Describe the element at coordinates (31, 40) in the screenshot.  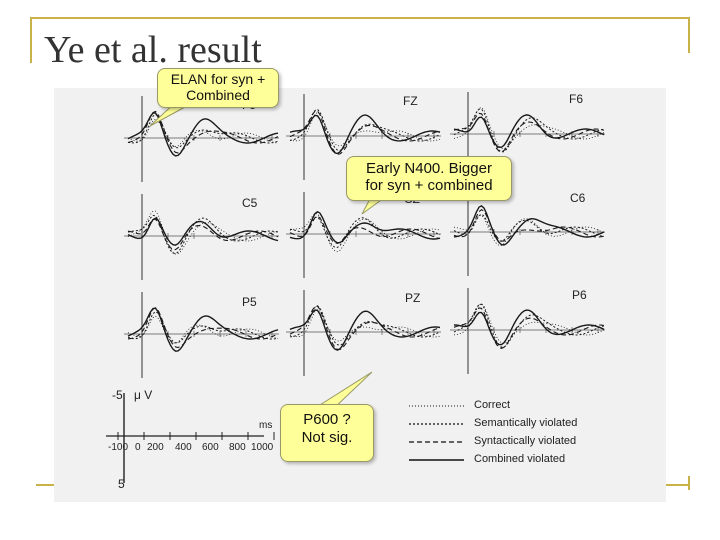
I see `left-rule` at that location.